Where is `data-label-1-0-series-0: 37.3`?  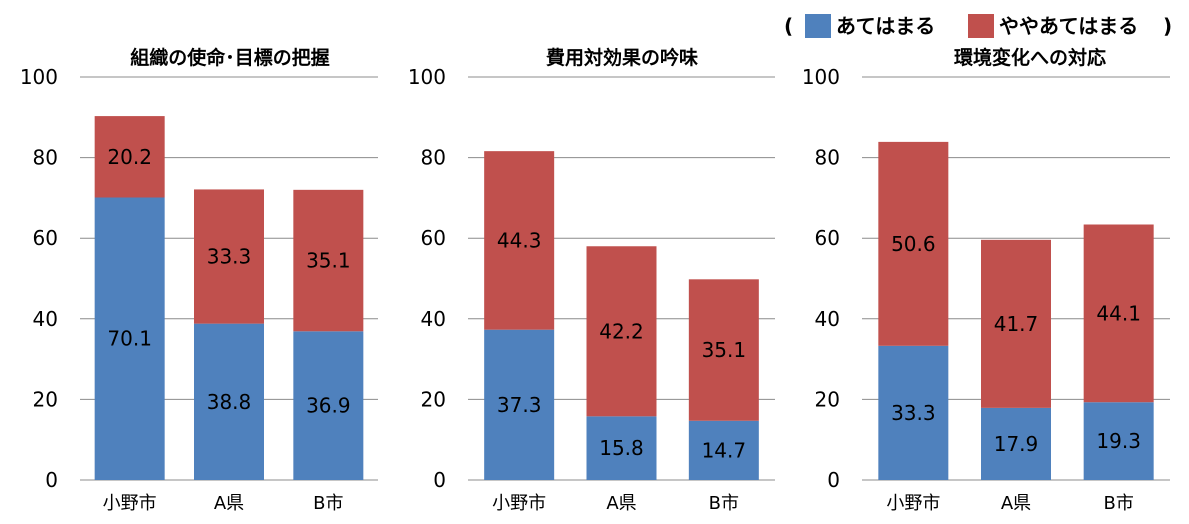
data-label-1-0-series-0: 37.3 is located at coordinates (519, 405).